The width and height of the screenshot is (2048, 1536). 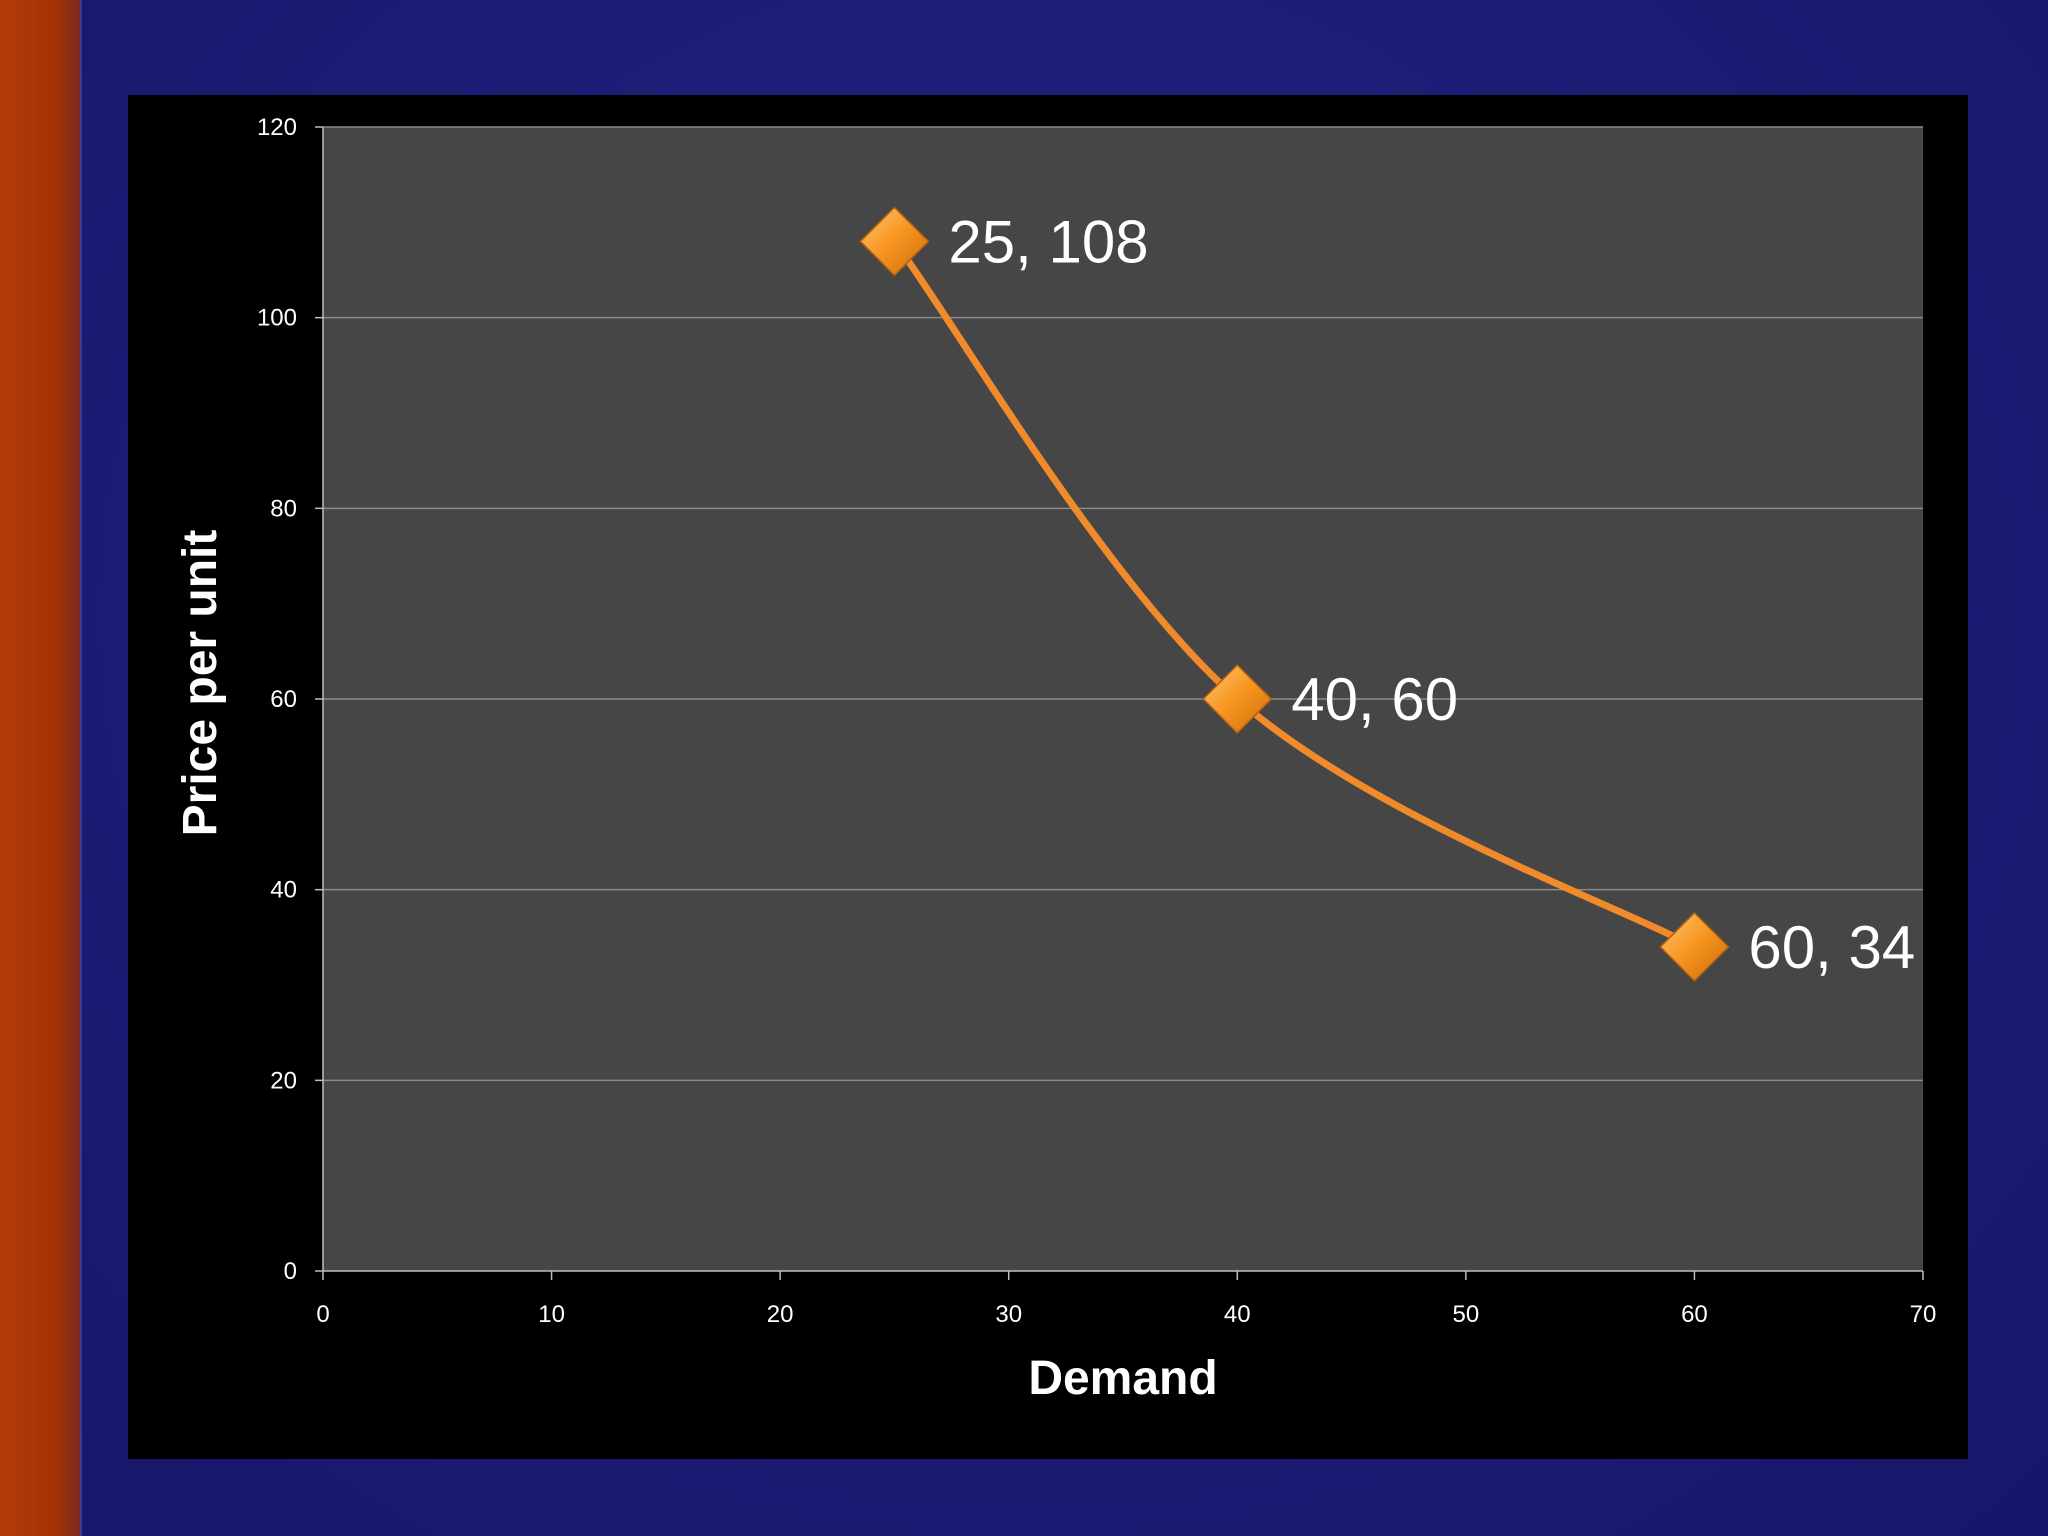 I want to click on y-tick-label: 60, so click(x=283, y=699).